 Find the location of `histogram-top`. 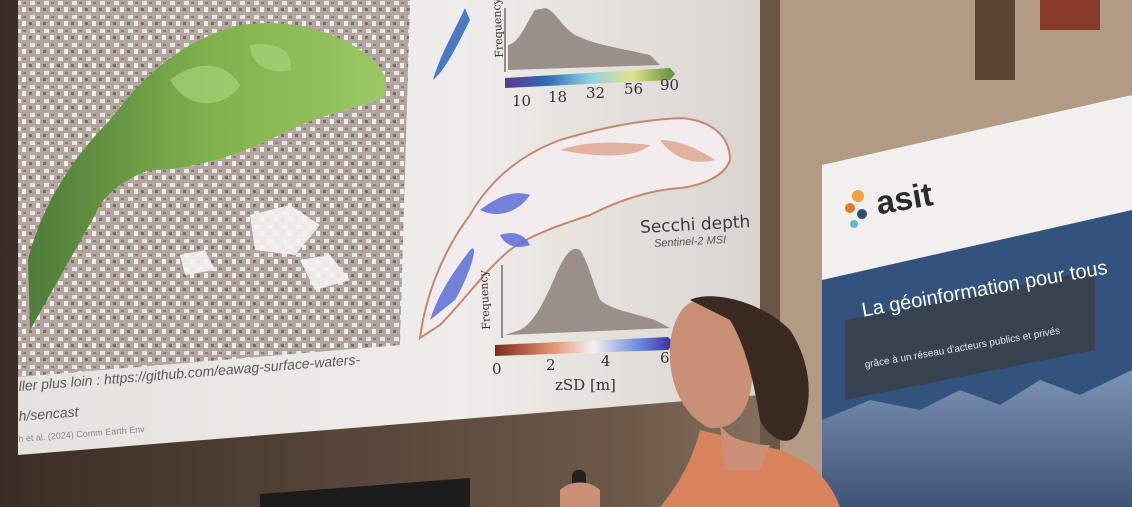

histogram-top is located at coordinates (584, 39).